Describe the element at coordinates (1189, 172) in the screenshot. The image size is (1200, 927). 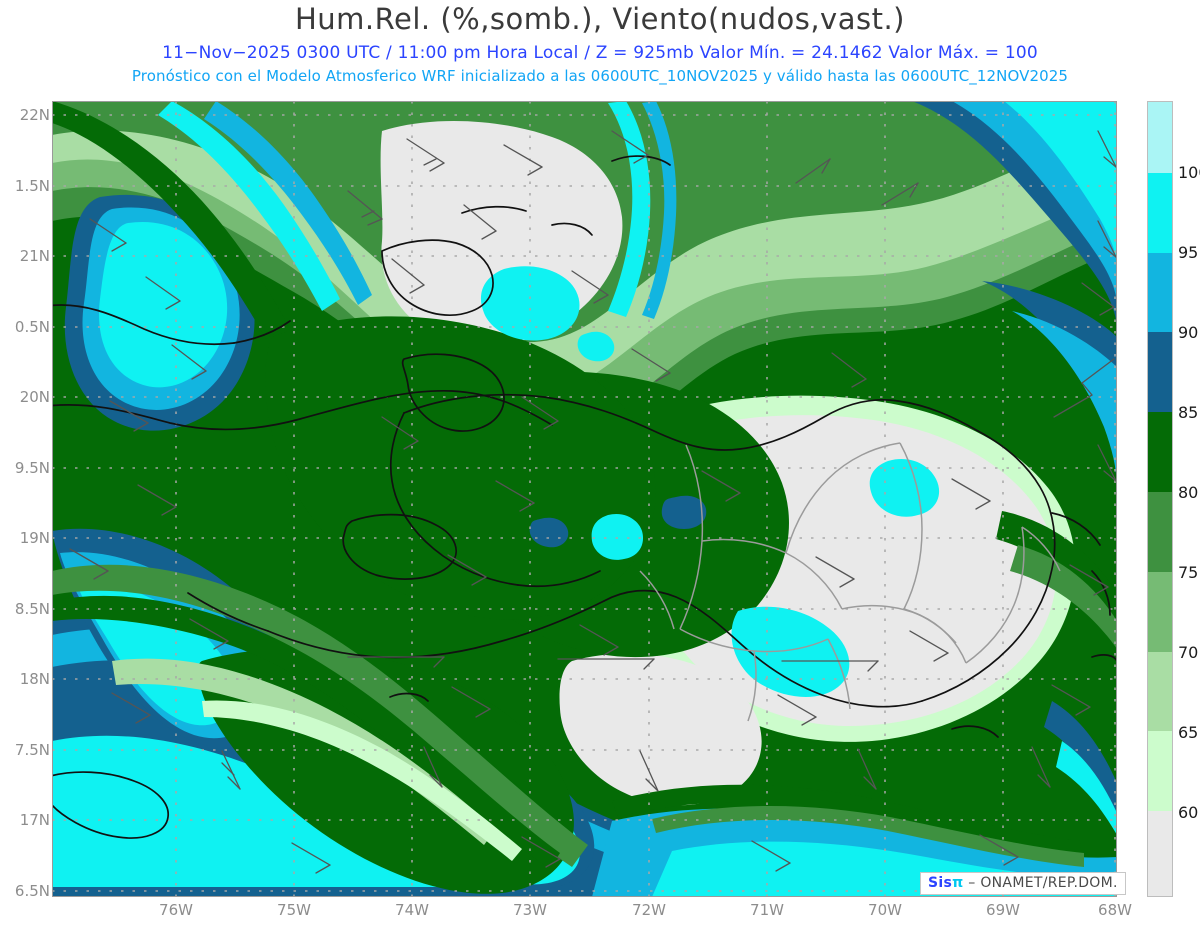
I see `colorbar-tick-label: 100` at that location.